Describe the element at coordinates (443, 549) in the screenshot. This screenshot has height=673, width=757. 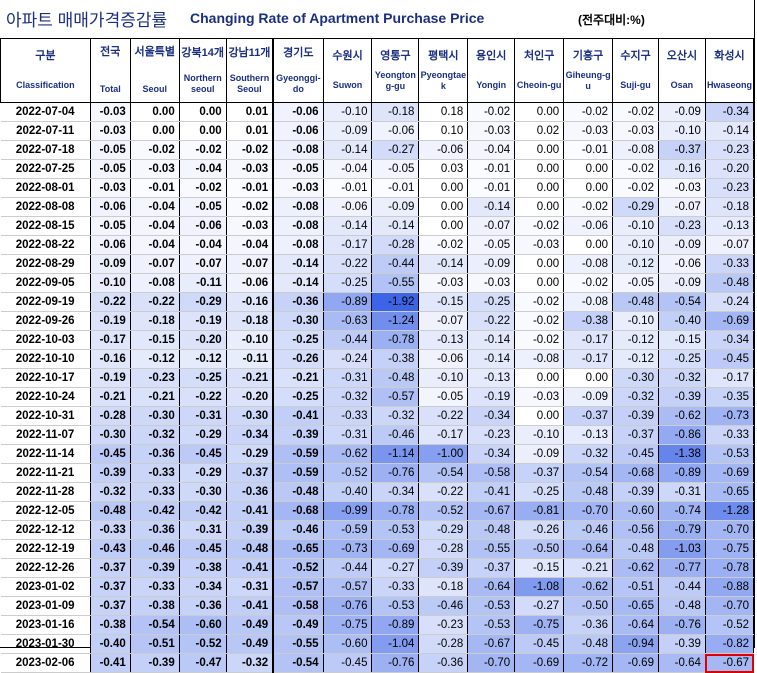
I see `table-cell: -0.28` at that location.